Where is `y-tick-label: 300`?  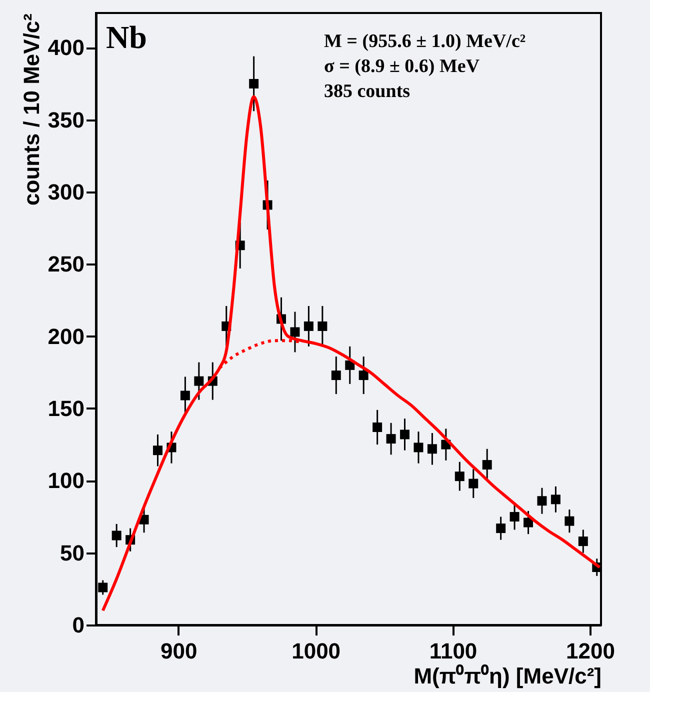
y-tick-label: 300 is located at coordinates (66, 191).